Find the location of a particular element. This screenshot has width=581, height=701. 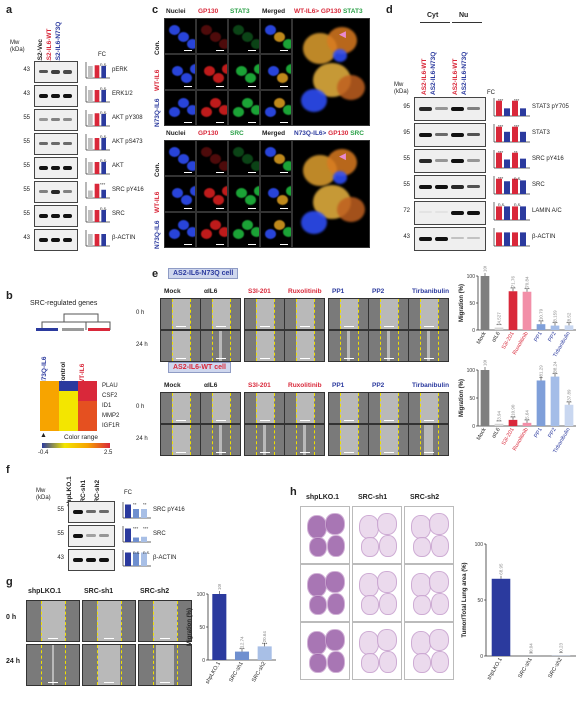

fc-mini-chart: n.s.n.s. is located at coordinates (135, 559).